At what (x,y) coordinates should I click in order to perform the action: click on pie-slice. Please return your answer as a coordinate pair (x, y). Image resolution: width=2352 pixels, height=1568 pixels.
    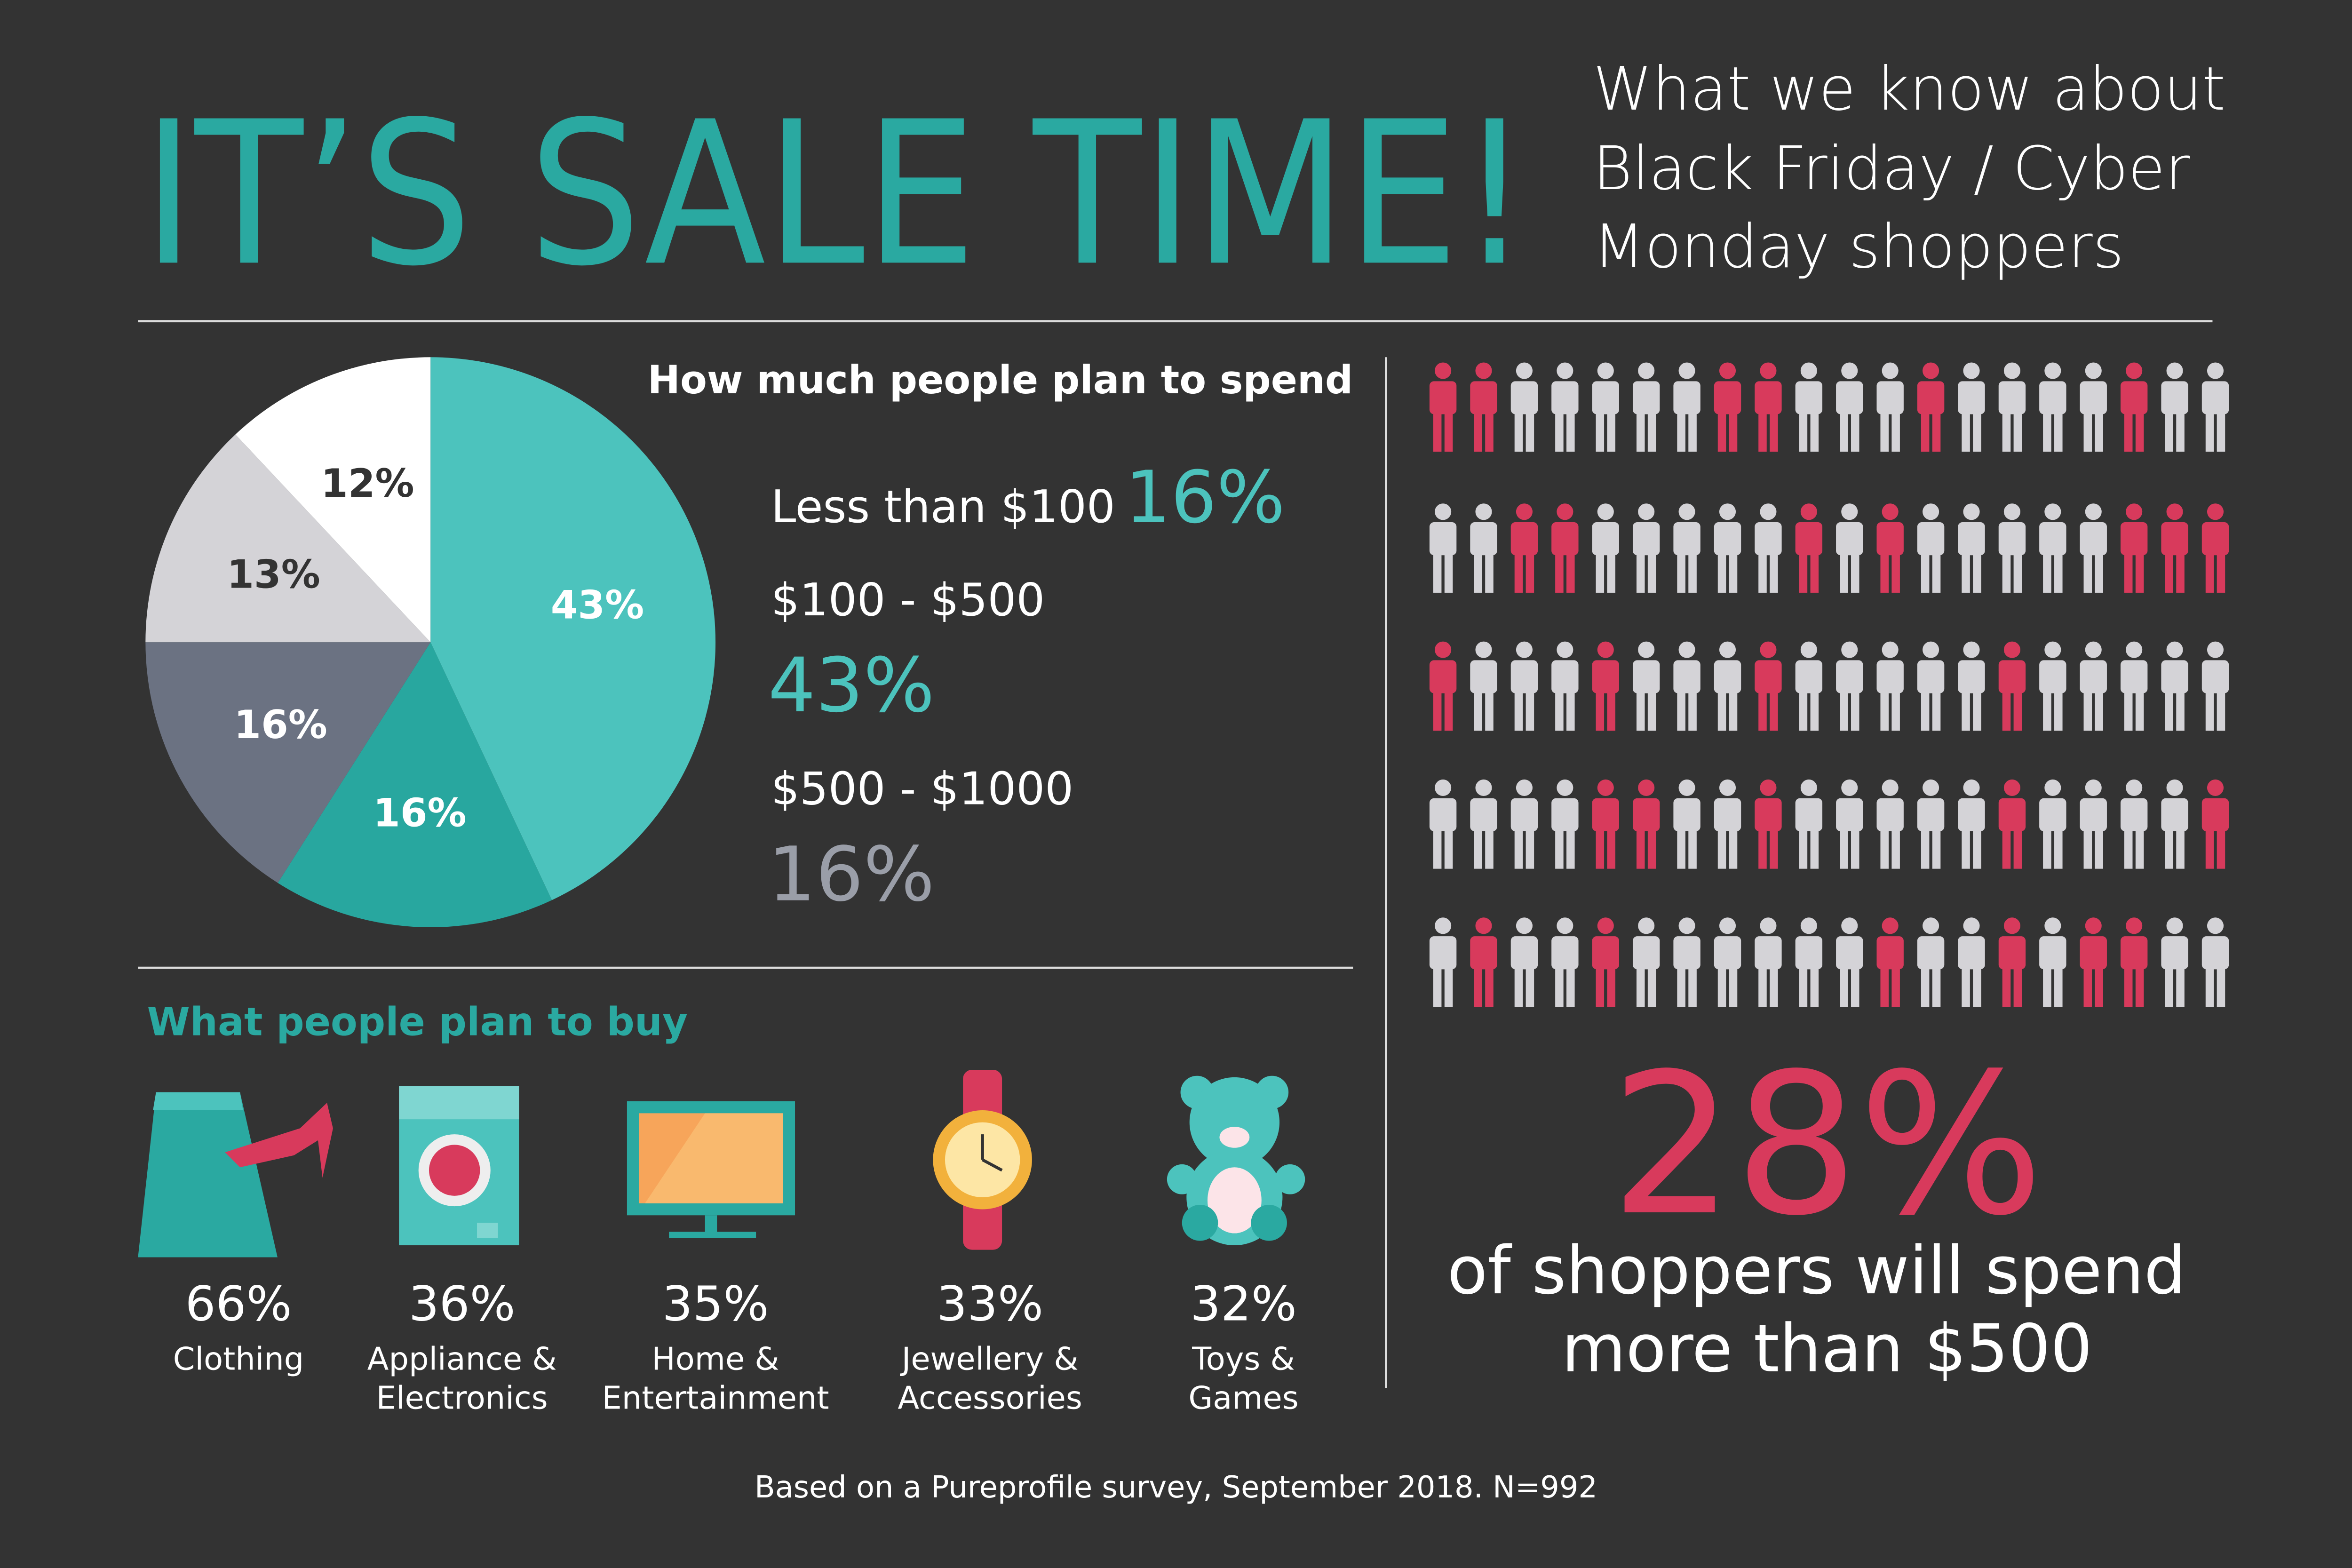
    Looking at the image, I should click on (288, 538).